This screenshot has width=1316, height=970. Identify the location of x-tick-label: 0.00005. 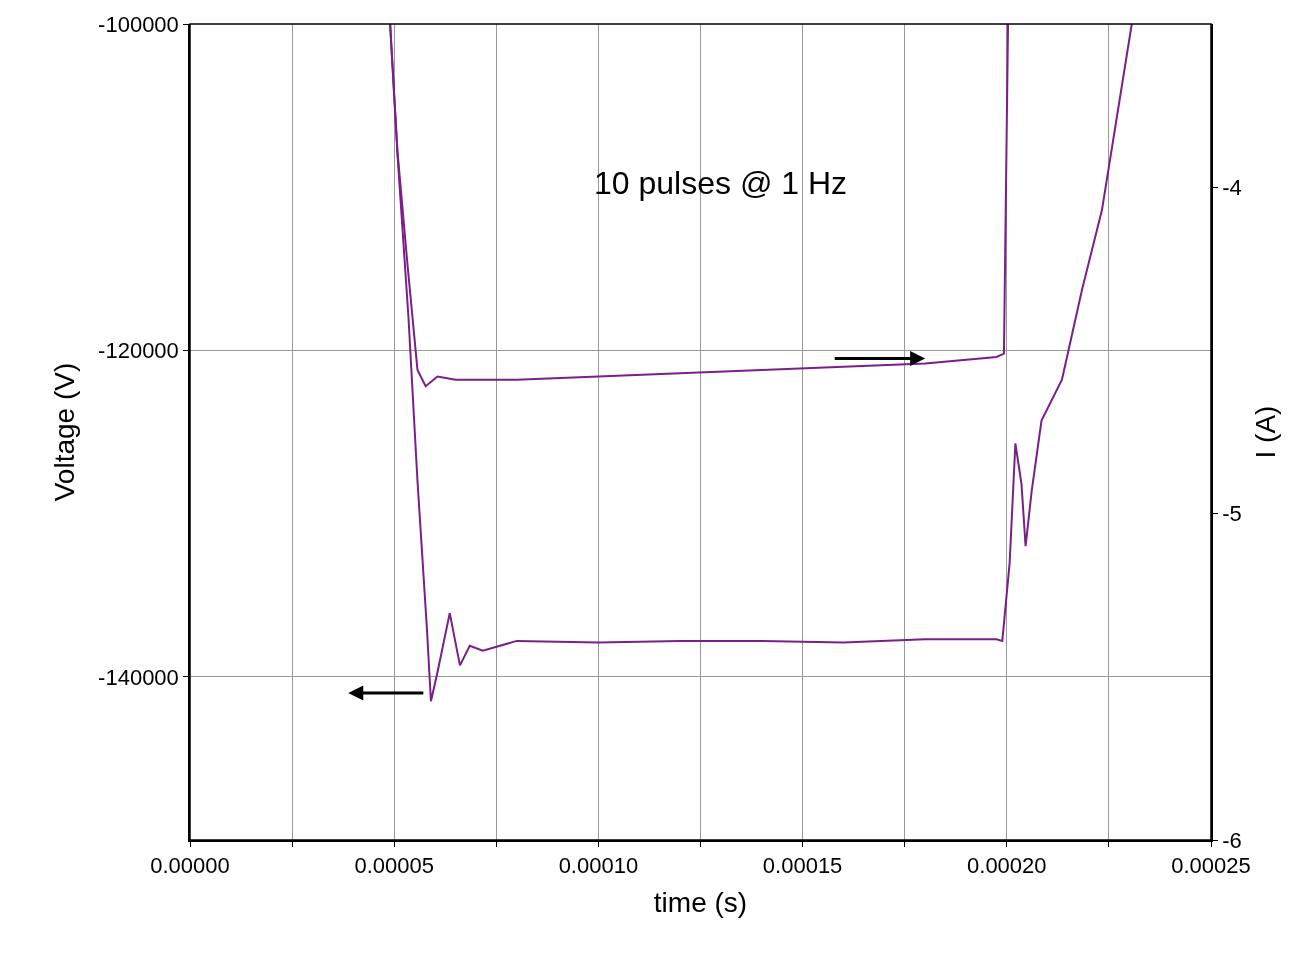
(394, 866).